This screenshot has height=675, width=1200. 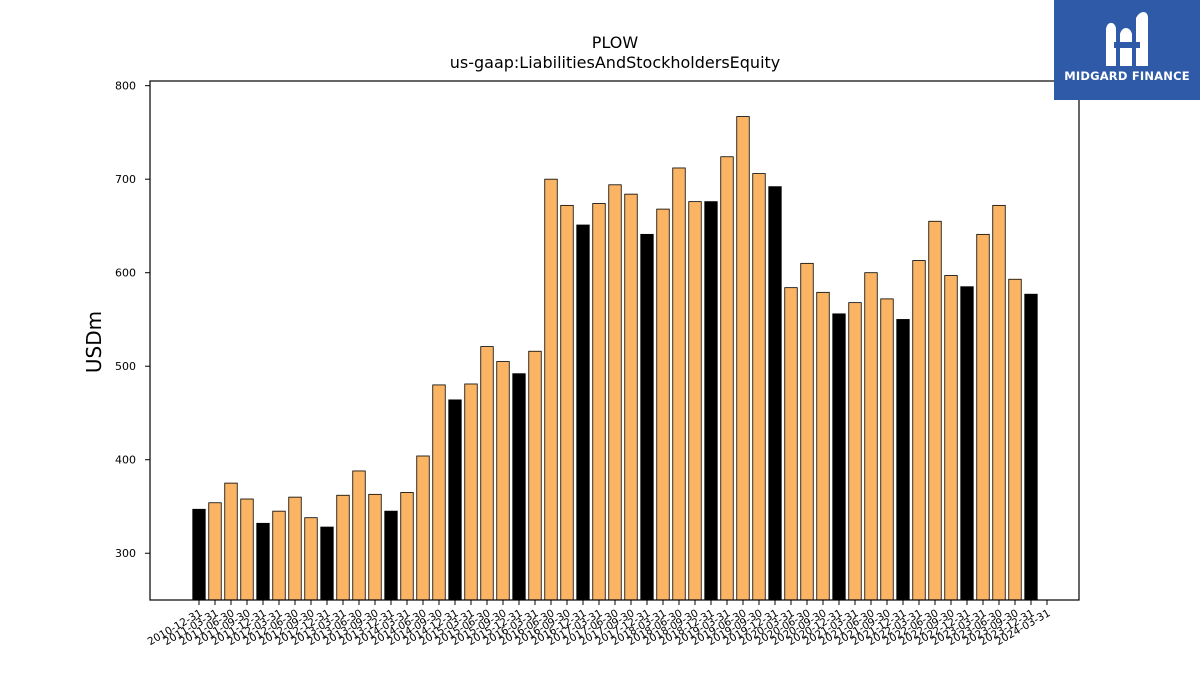 I want to click on brand-logo: MIDGARD FINANCE, so click(x=1127, y=50).